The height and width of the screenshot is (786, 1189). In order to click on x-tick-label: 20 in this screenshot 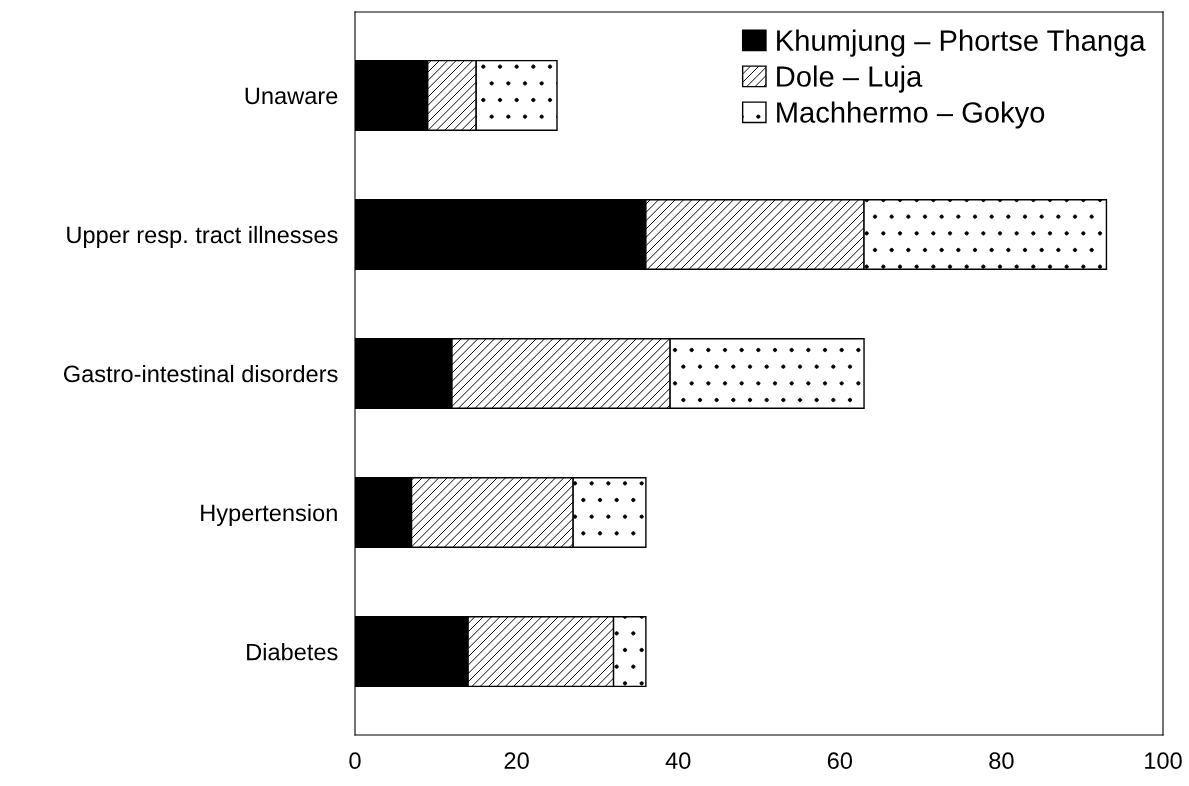, I will do `click(516, 761)`.